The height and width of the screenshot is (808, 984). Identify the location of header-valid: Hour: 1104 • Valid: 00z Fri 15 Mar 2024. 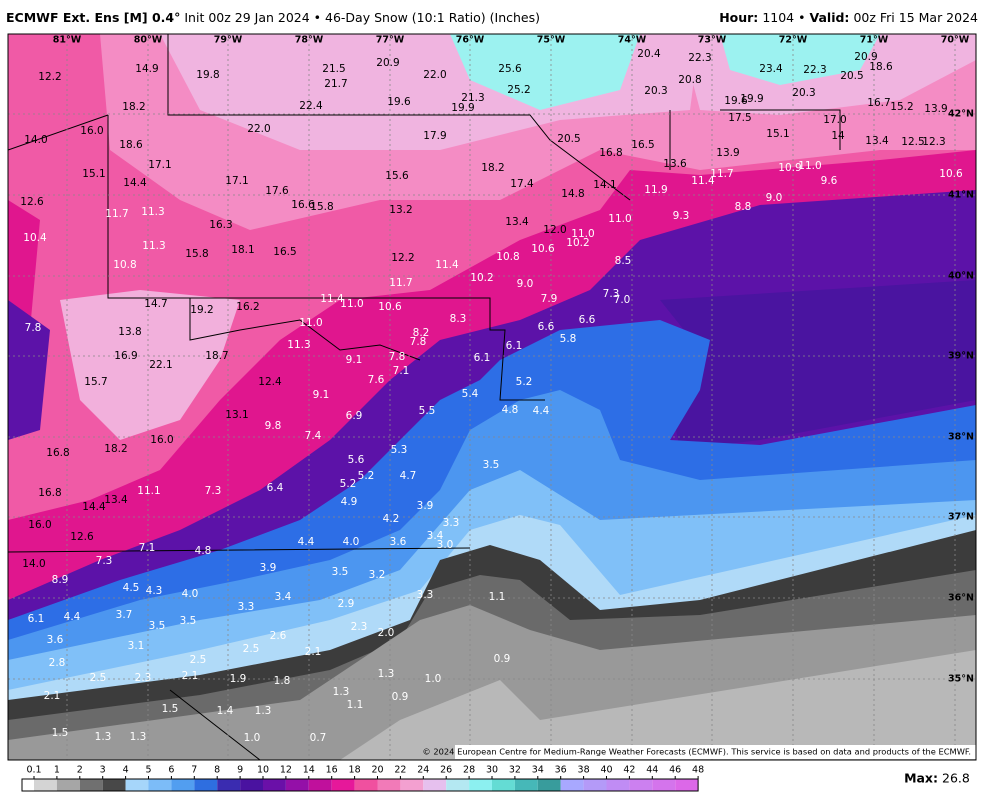
(848, 17).